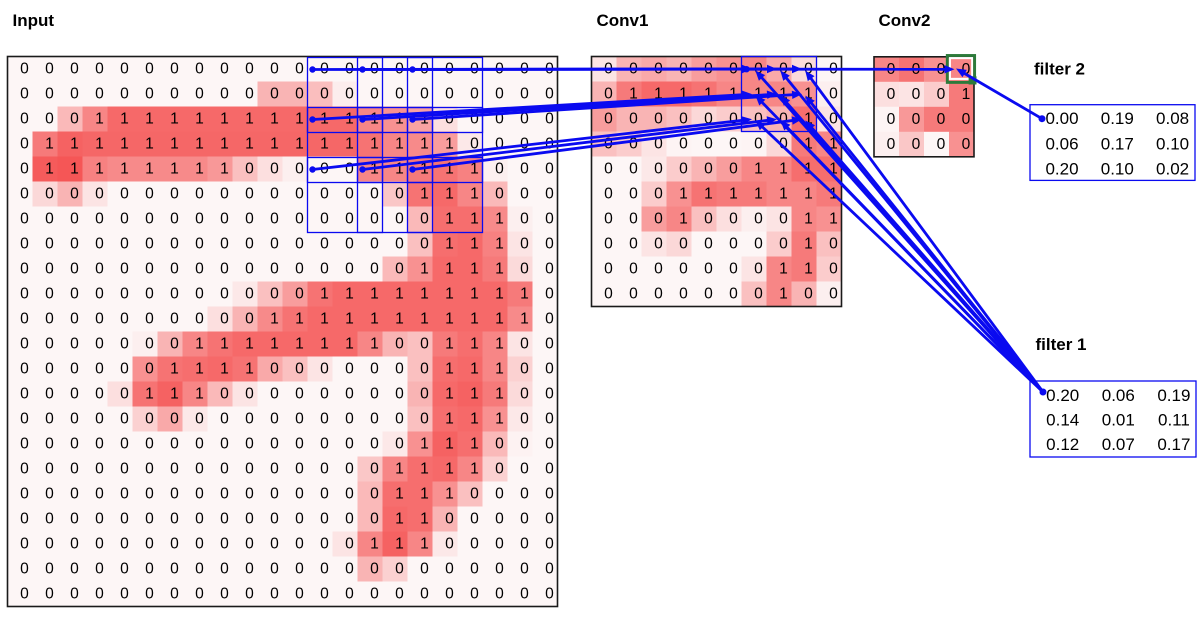  Describe the element at coordinates (1174, 420) in the screenshot. I see `svg-text: 0.11` at that location.